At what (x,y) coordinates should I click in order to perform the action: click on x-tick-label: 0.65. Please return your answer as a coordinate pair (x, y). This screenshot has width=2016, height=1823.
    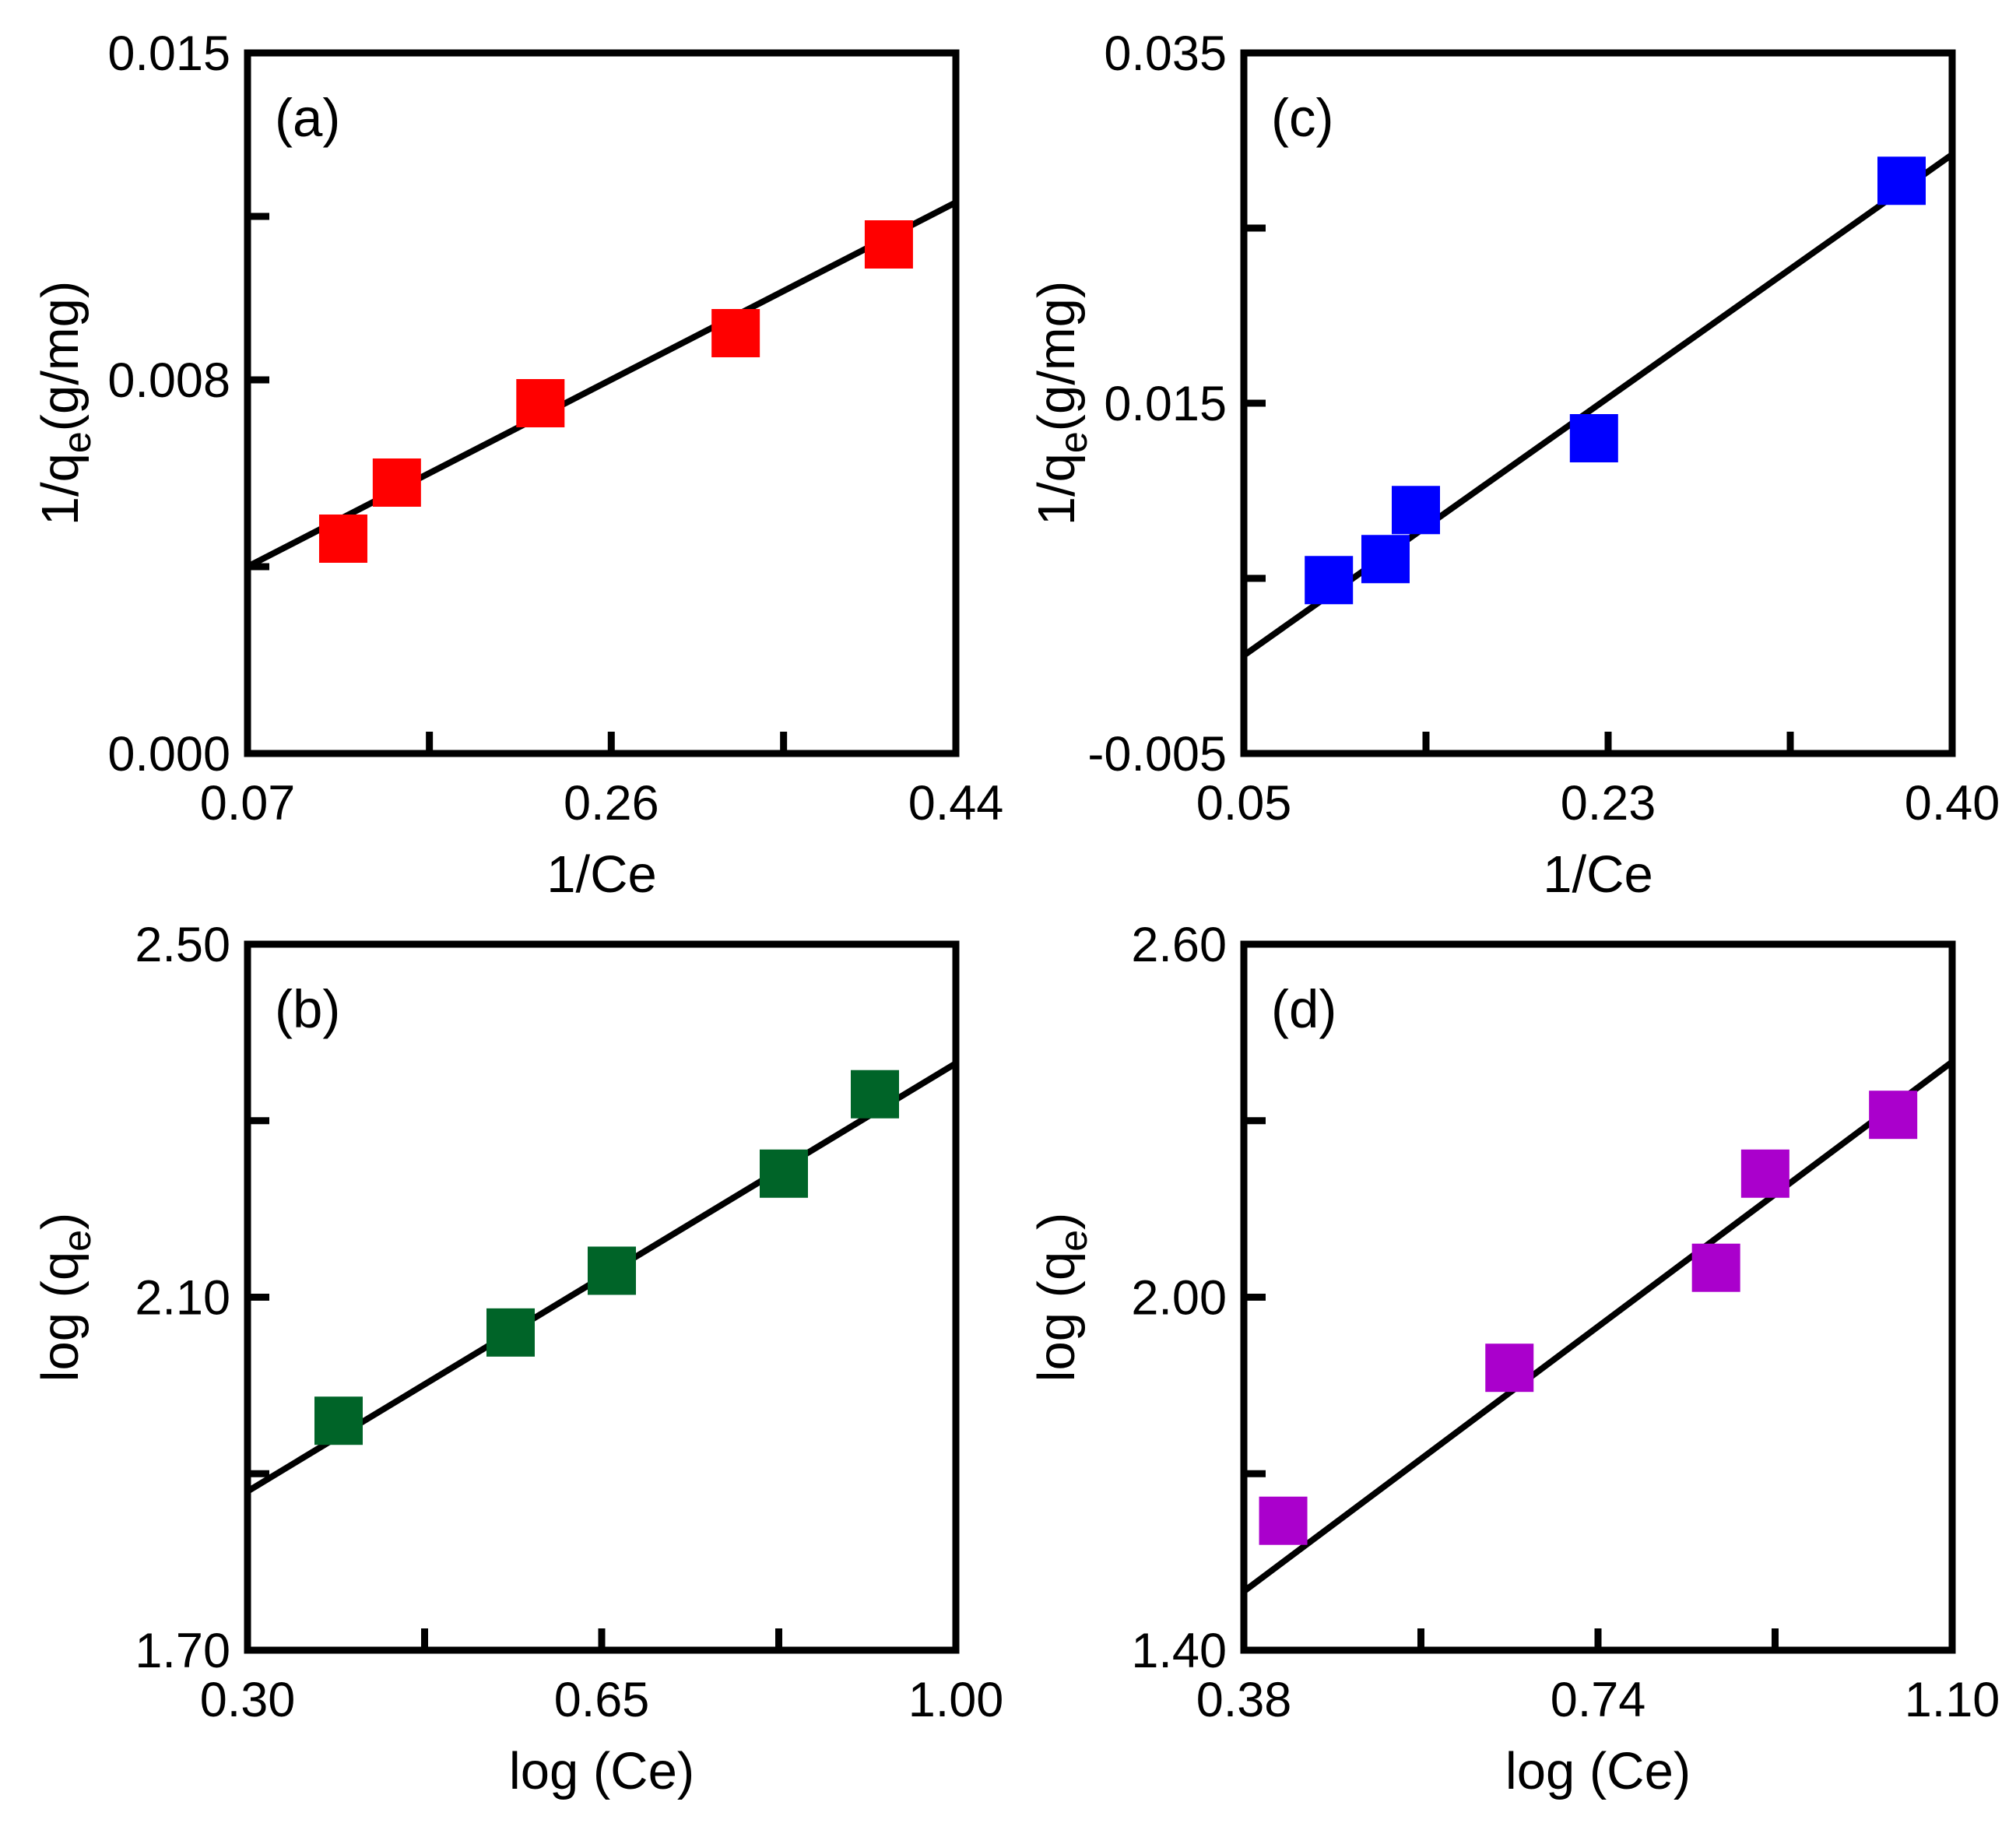
    Looking at the image, I should click on (602, 1700).